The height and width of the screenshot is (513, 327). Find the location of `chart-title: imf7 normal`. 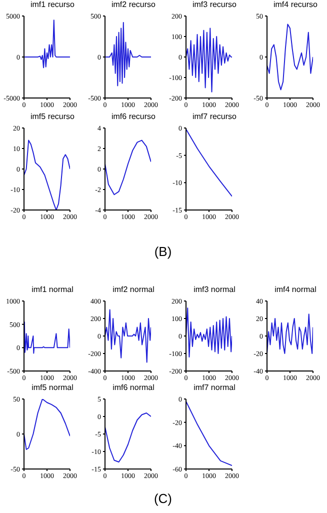

chart-title: imf7 normal is located at coordinates (214, 387).